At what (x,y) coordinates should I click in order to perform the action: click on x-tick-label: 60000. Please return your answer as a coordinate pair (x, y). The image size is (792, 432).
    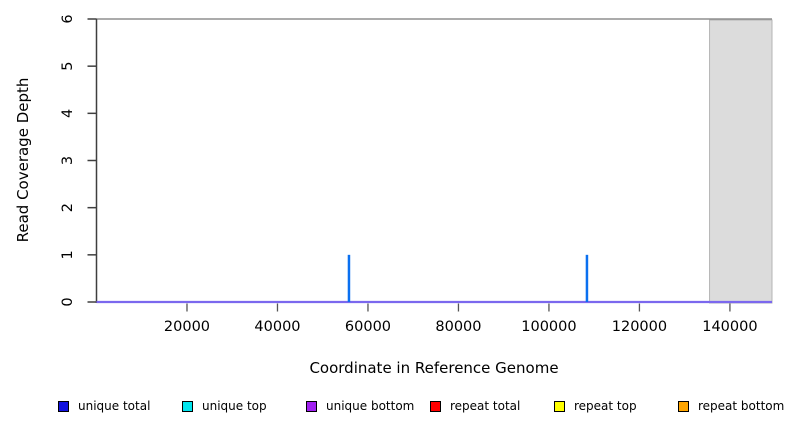
    Looking at the image, I should click on (368, 327).